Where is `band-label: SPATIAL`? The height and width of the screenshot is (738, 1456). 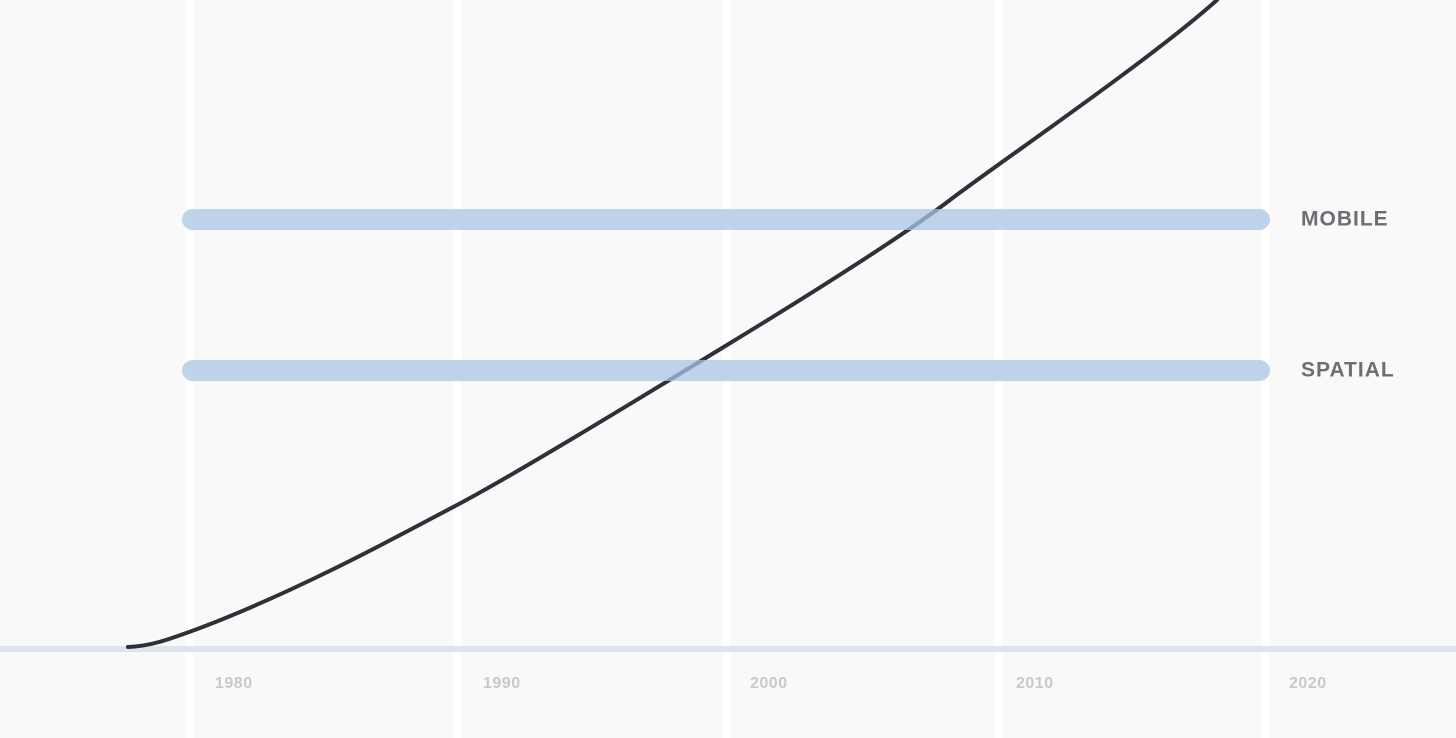 band-label: SPATIAL is located at coordinates (1348, 370).